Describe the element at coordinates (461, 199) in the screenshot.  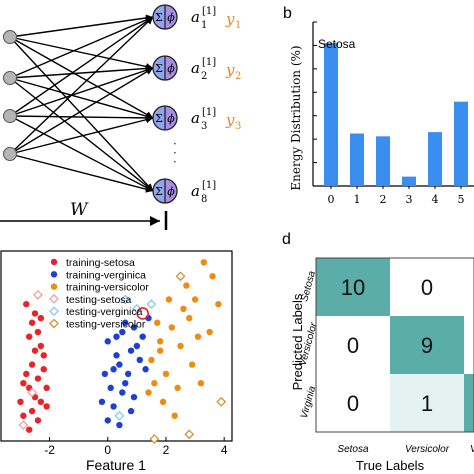
I see `x-tick-label: 5` at that location.